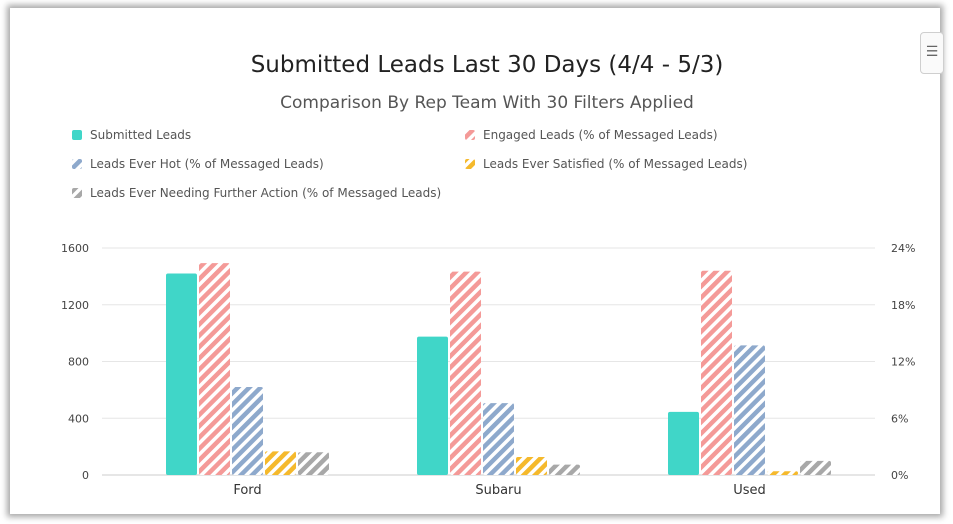 This screenshot has width=953, height=524. I want to click on bar-engaged-leads-subaru, so click(465, 373).